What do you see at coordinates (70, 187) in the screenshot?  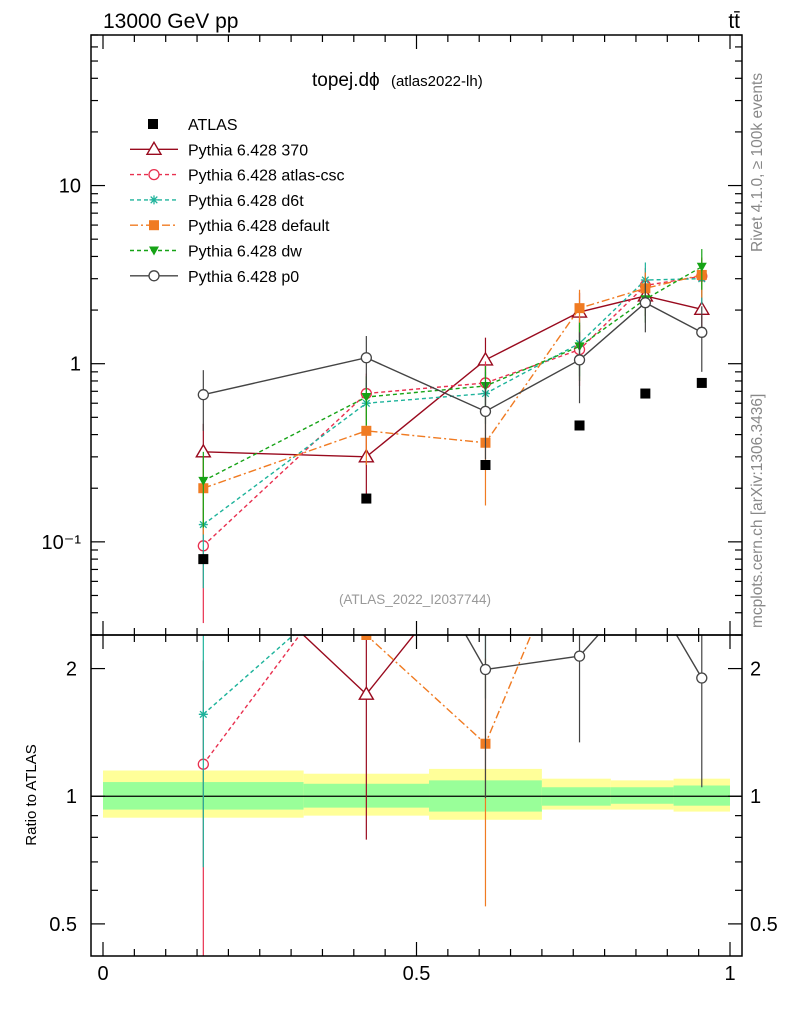 I see `main-y-tick-label: 10` at bounding box center [70, 187].